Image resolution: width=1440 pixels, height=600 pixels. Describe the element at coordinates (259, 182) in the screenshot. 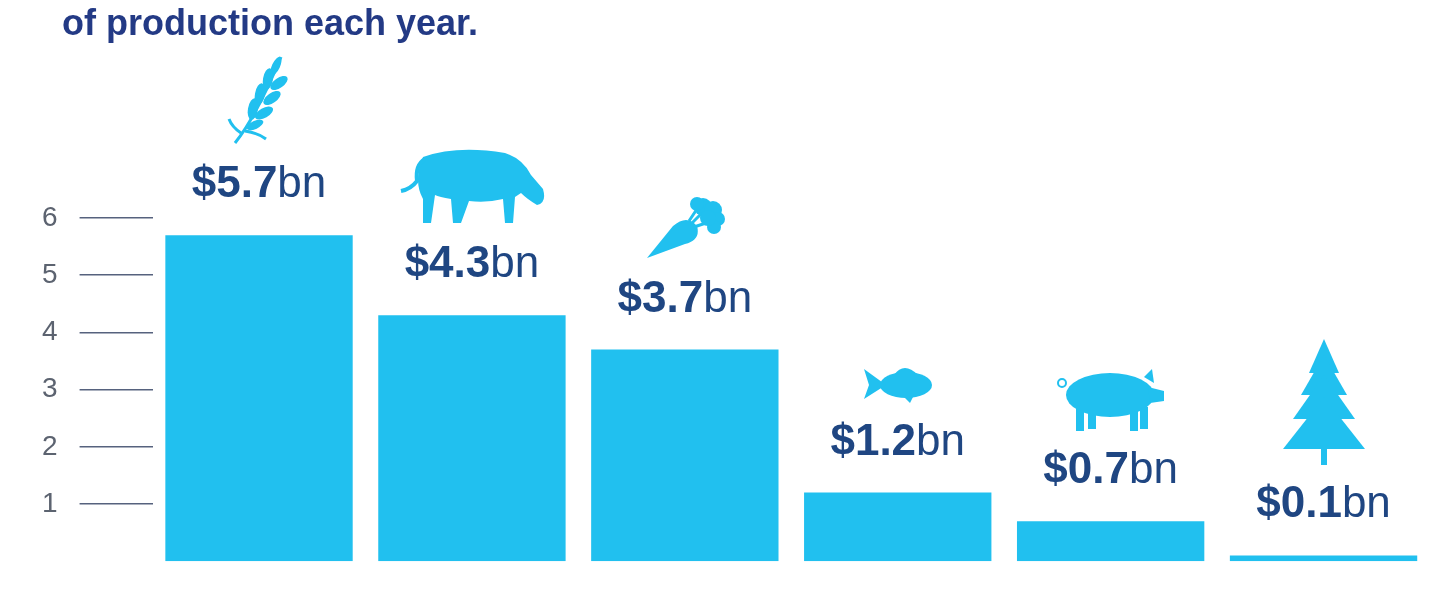

I see `data-label: $5.7bn` at that location.